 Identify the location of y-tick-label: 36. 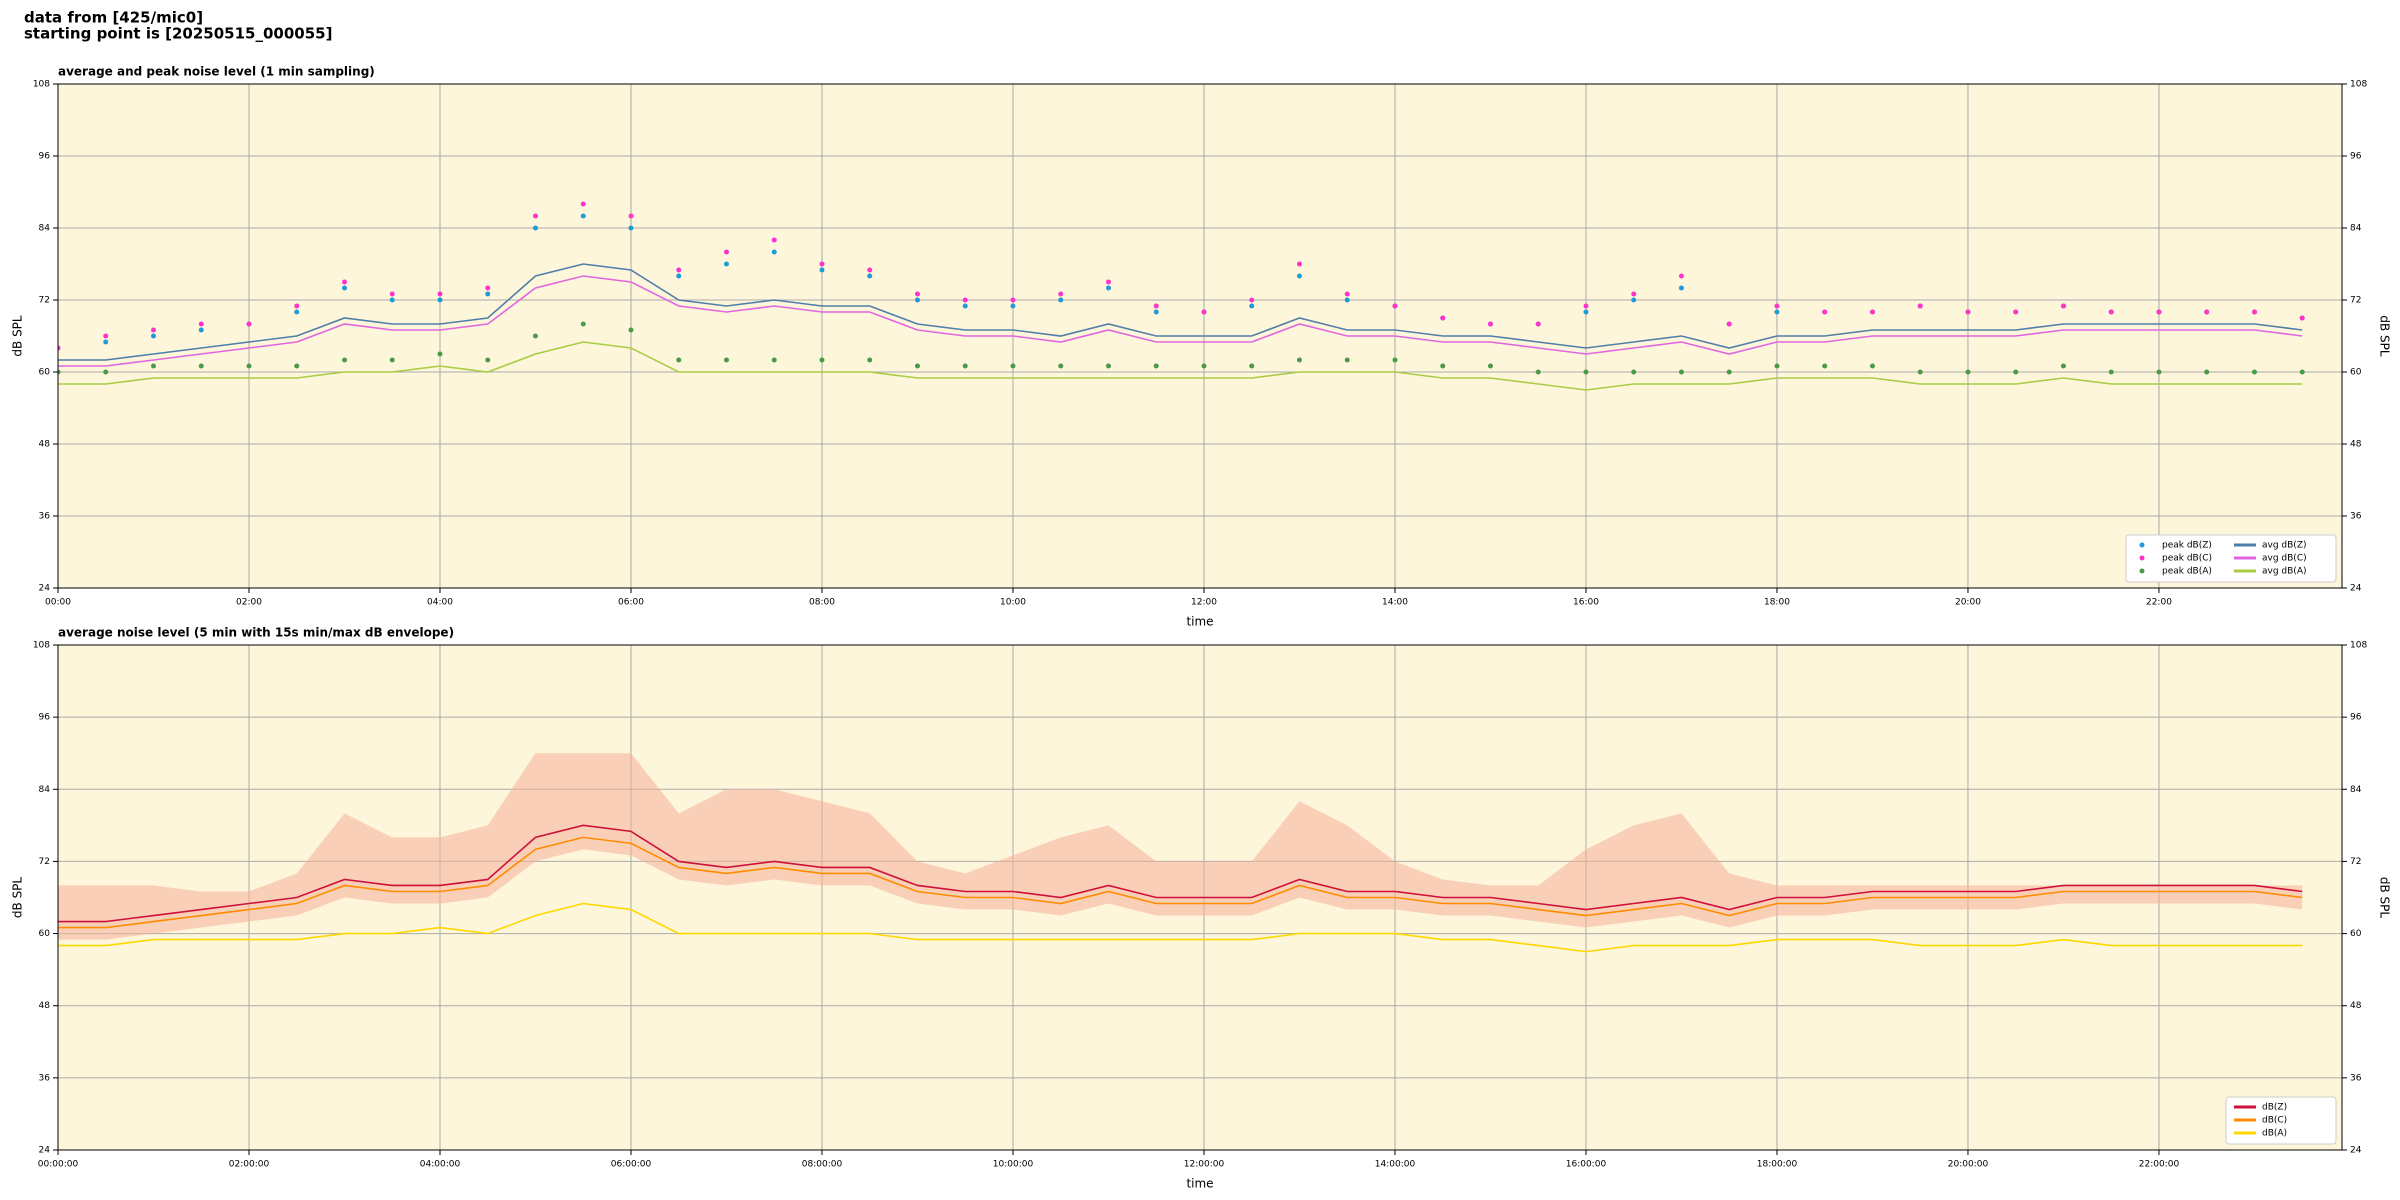
(2356, 1078).